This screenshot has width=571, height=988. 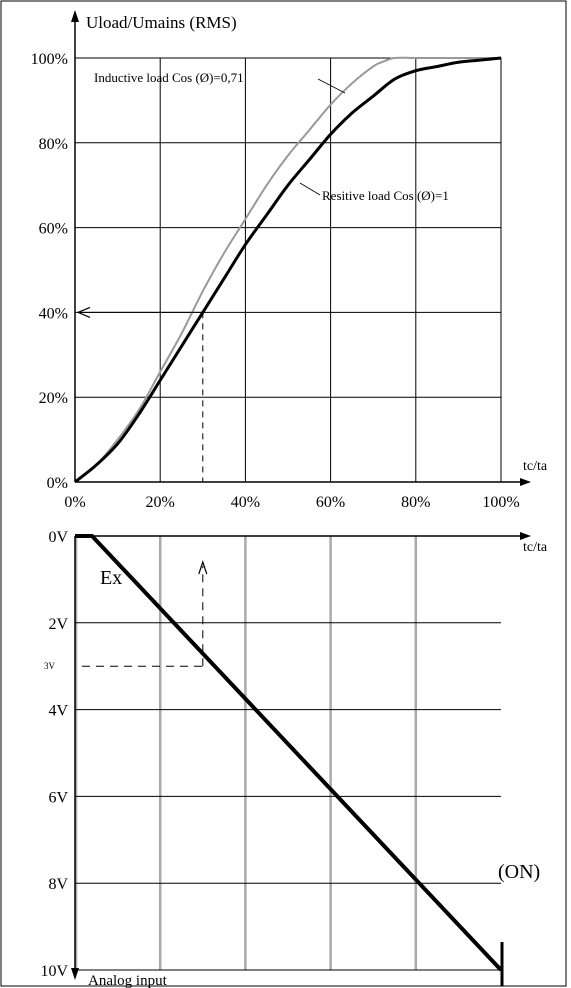 I want to click on top-x-tick-label: 80%, so click(x=415, y=502).